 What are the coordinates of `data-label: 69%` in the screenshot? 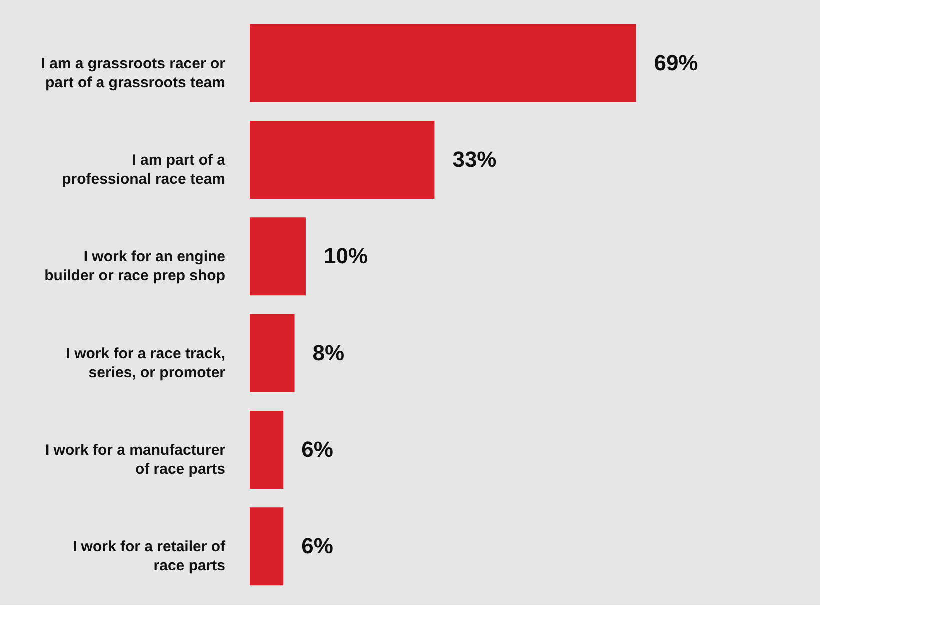 It's located at (676, 63).